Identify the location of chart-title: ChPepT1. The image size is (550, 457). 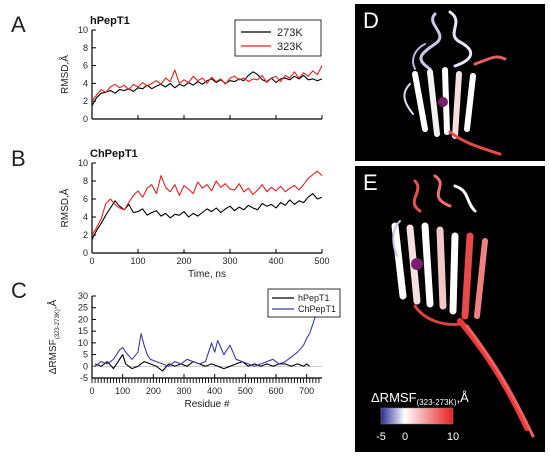
(114, 154).